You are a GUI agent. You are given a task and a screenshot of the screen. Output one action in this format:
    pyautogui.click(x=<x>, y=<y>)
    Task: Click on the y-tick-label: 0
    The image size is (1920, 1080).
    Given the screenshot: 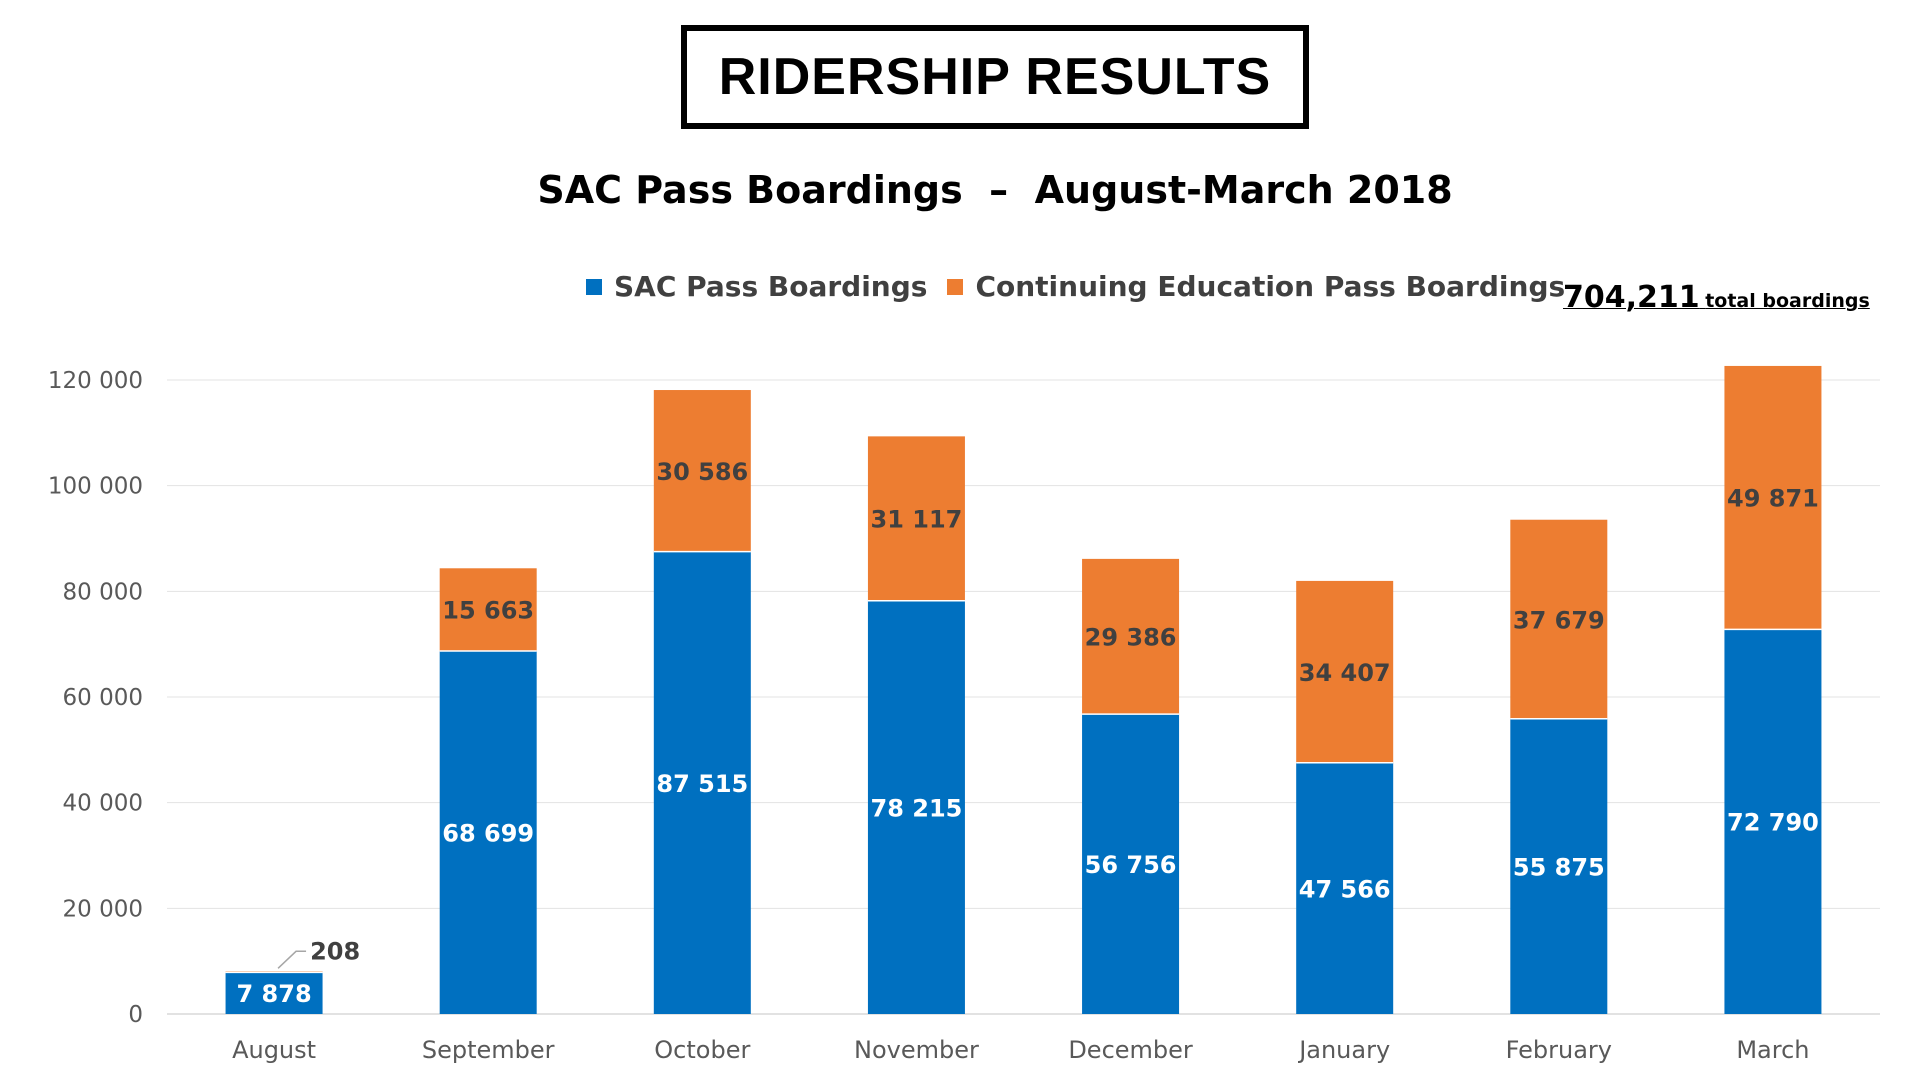 What is the action you would take?
    pyautogui.click(x=135, y=1015)
    